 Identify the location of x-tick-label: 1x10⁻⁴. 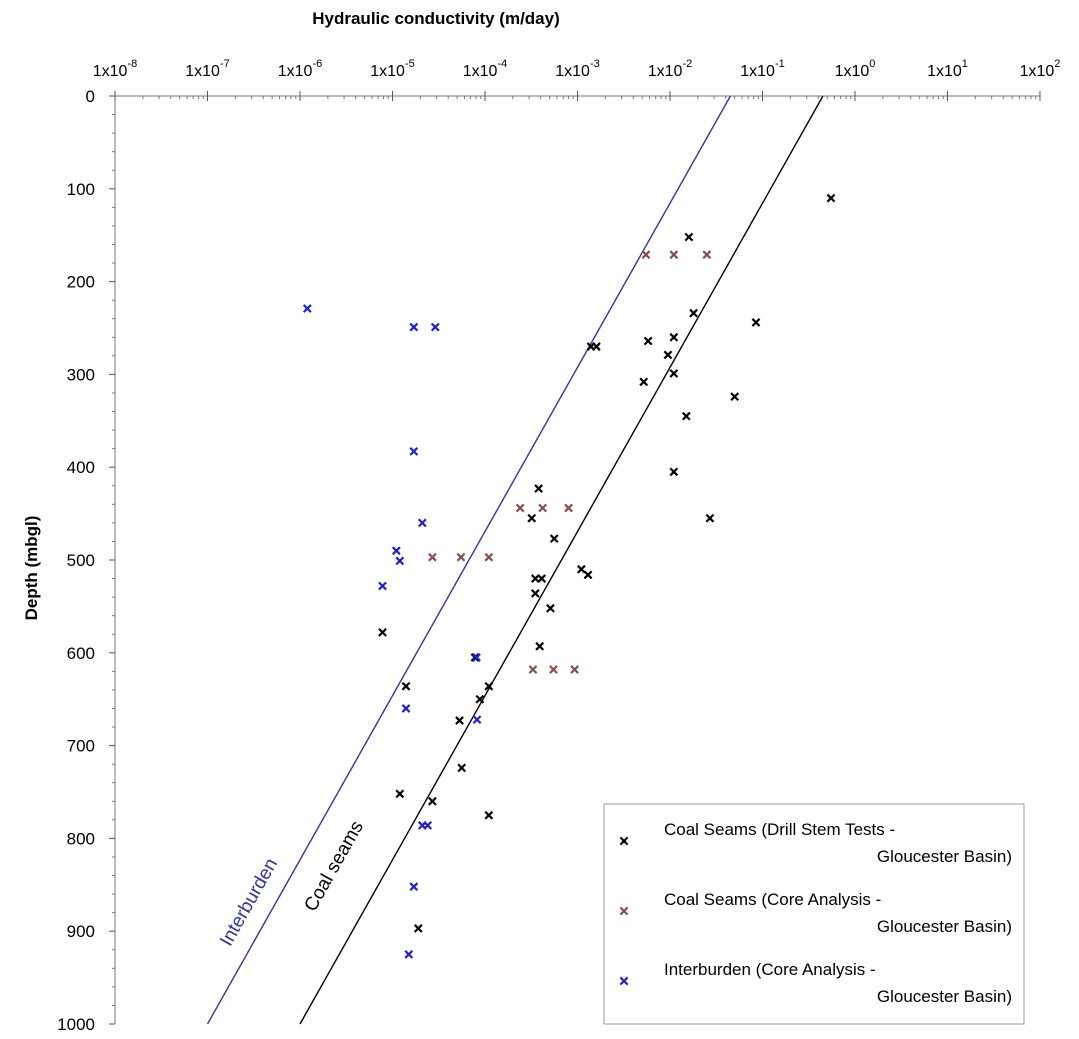
(485, 69).